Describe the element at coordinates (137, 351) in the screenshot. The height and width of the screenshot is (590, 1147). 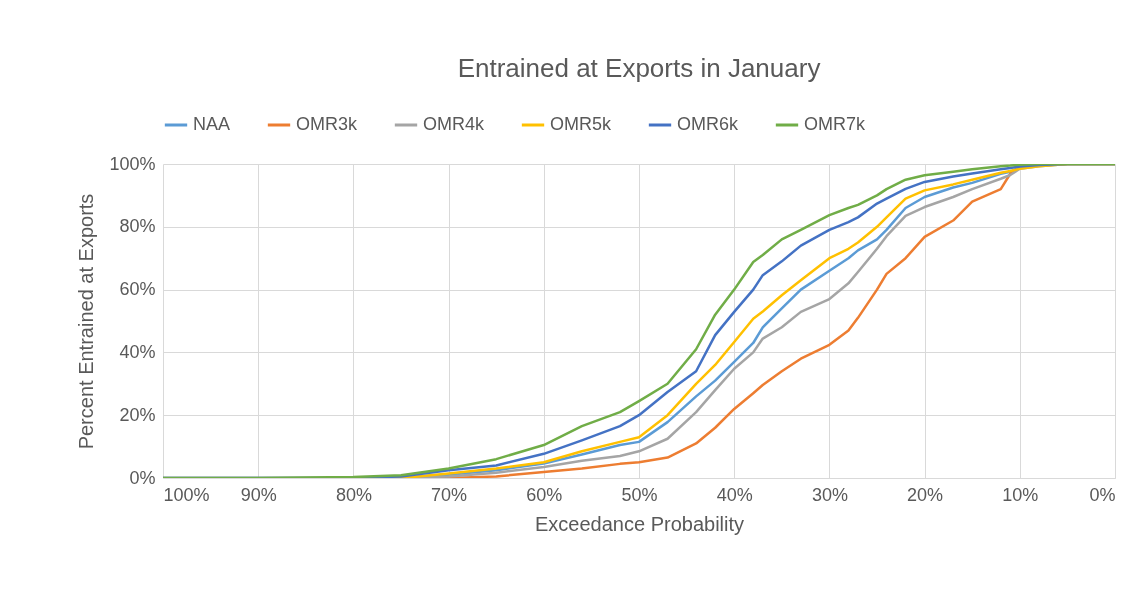
I see `y-tick-label: 40%` at that location.